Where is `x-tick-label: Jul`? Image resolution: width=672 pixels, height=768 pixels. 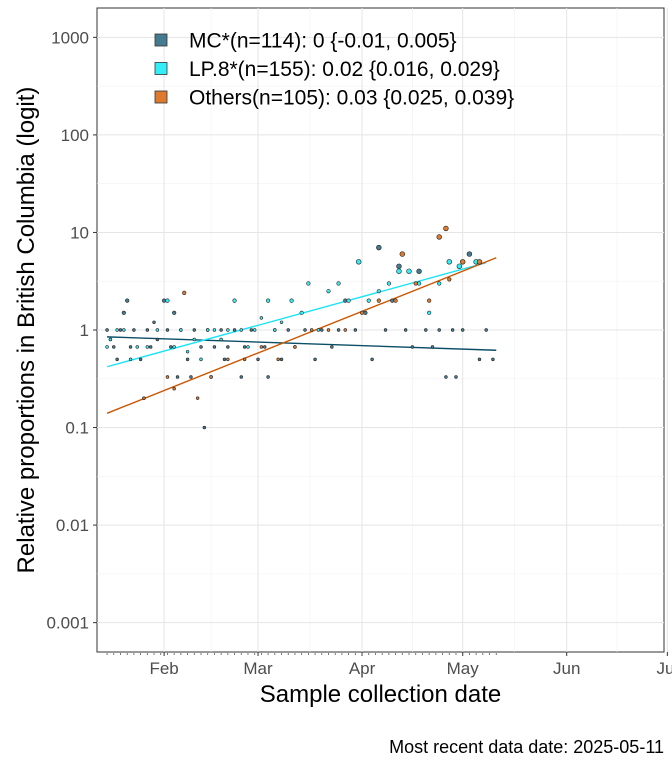
x-tick-label: Jul is located at coordinates (664, 668).